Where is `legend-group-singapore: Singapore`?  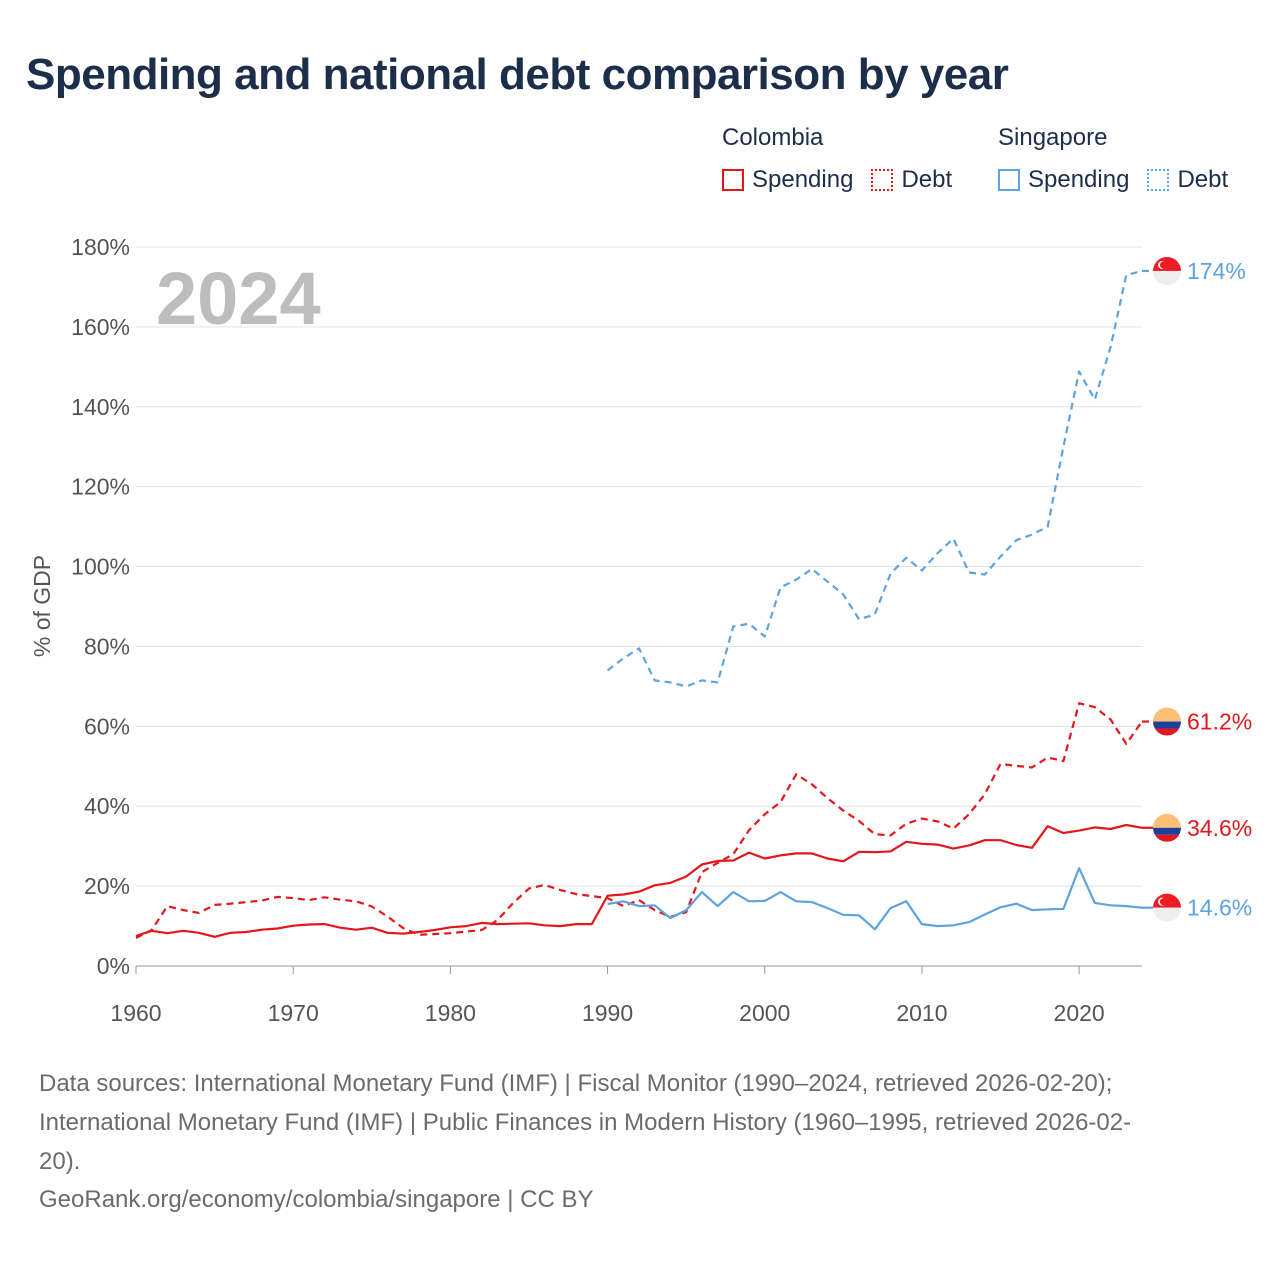 legend-group-singapore: Singapore is located at coordinates (1053, 137).